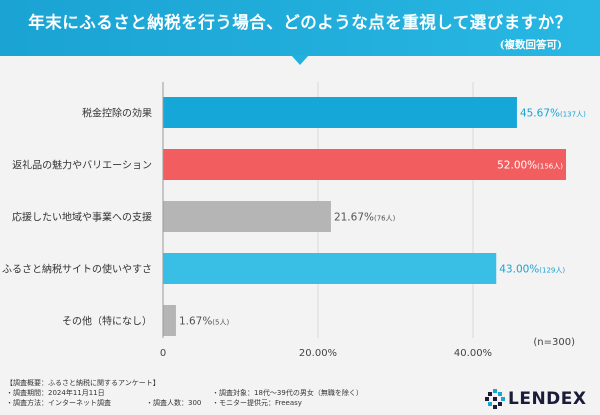  What do you see at coordinates (300, 22) in the screenshot?
I see `chart-title: 年末にふるさと納税を行う場合、どのような点を重視して選びますか？` at bounding box center [300, 22].